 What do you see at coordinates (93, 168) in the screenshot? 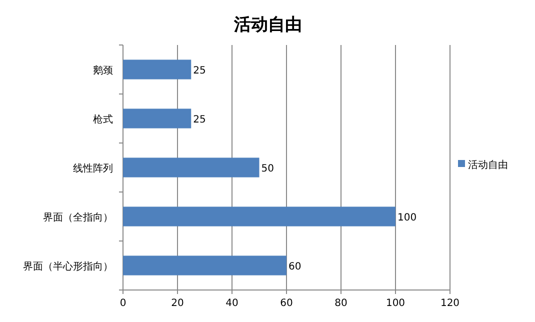
I see `y-tick-label: 线性阵列` at bounding box center [93, 168].